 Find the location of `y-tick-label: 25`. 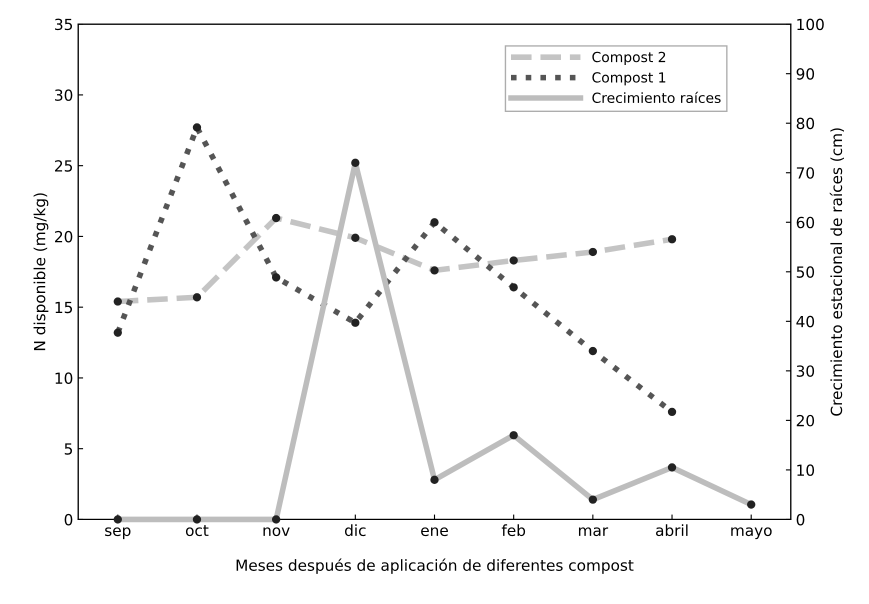

y-tick-label: 25 is located at coordinates (63, 166).